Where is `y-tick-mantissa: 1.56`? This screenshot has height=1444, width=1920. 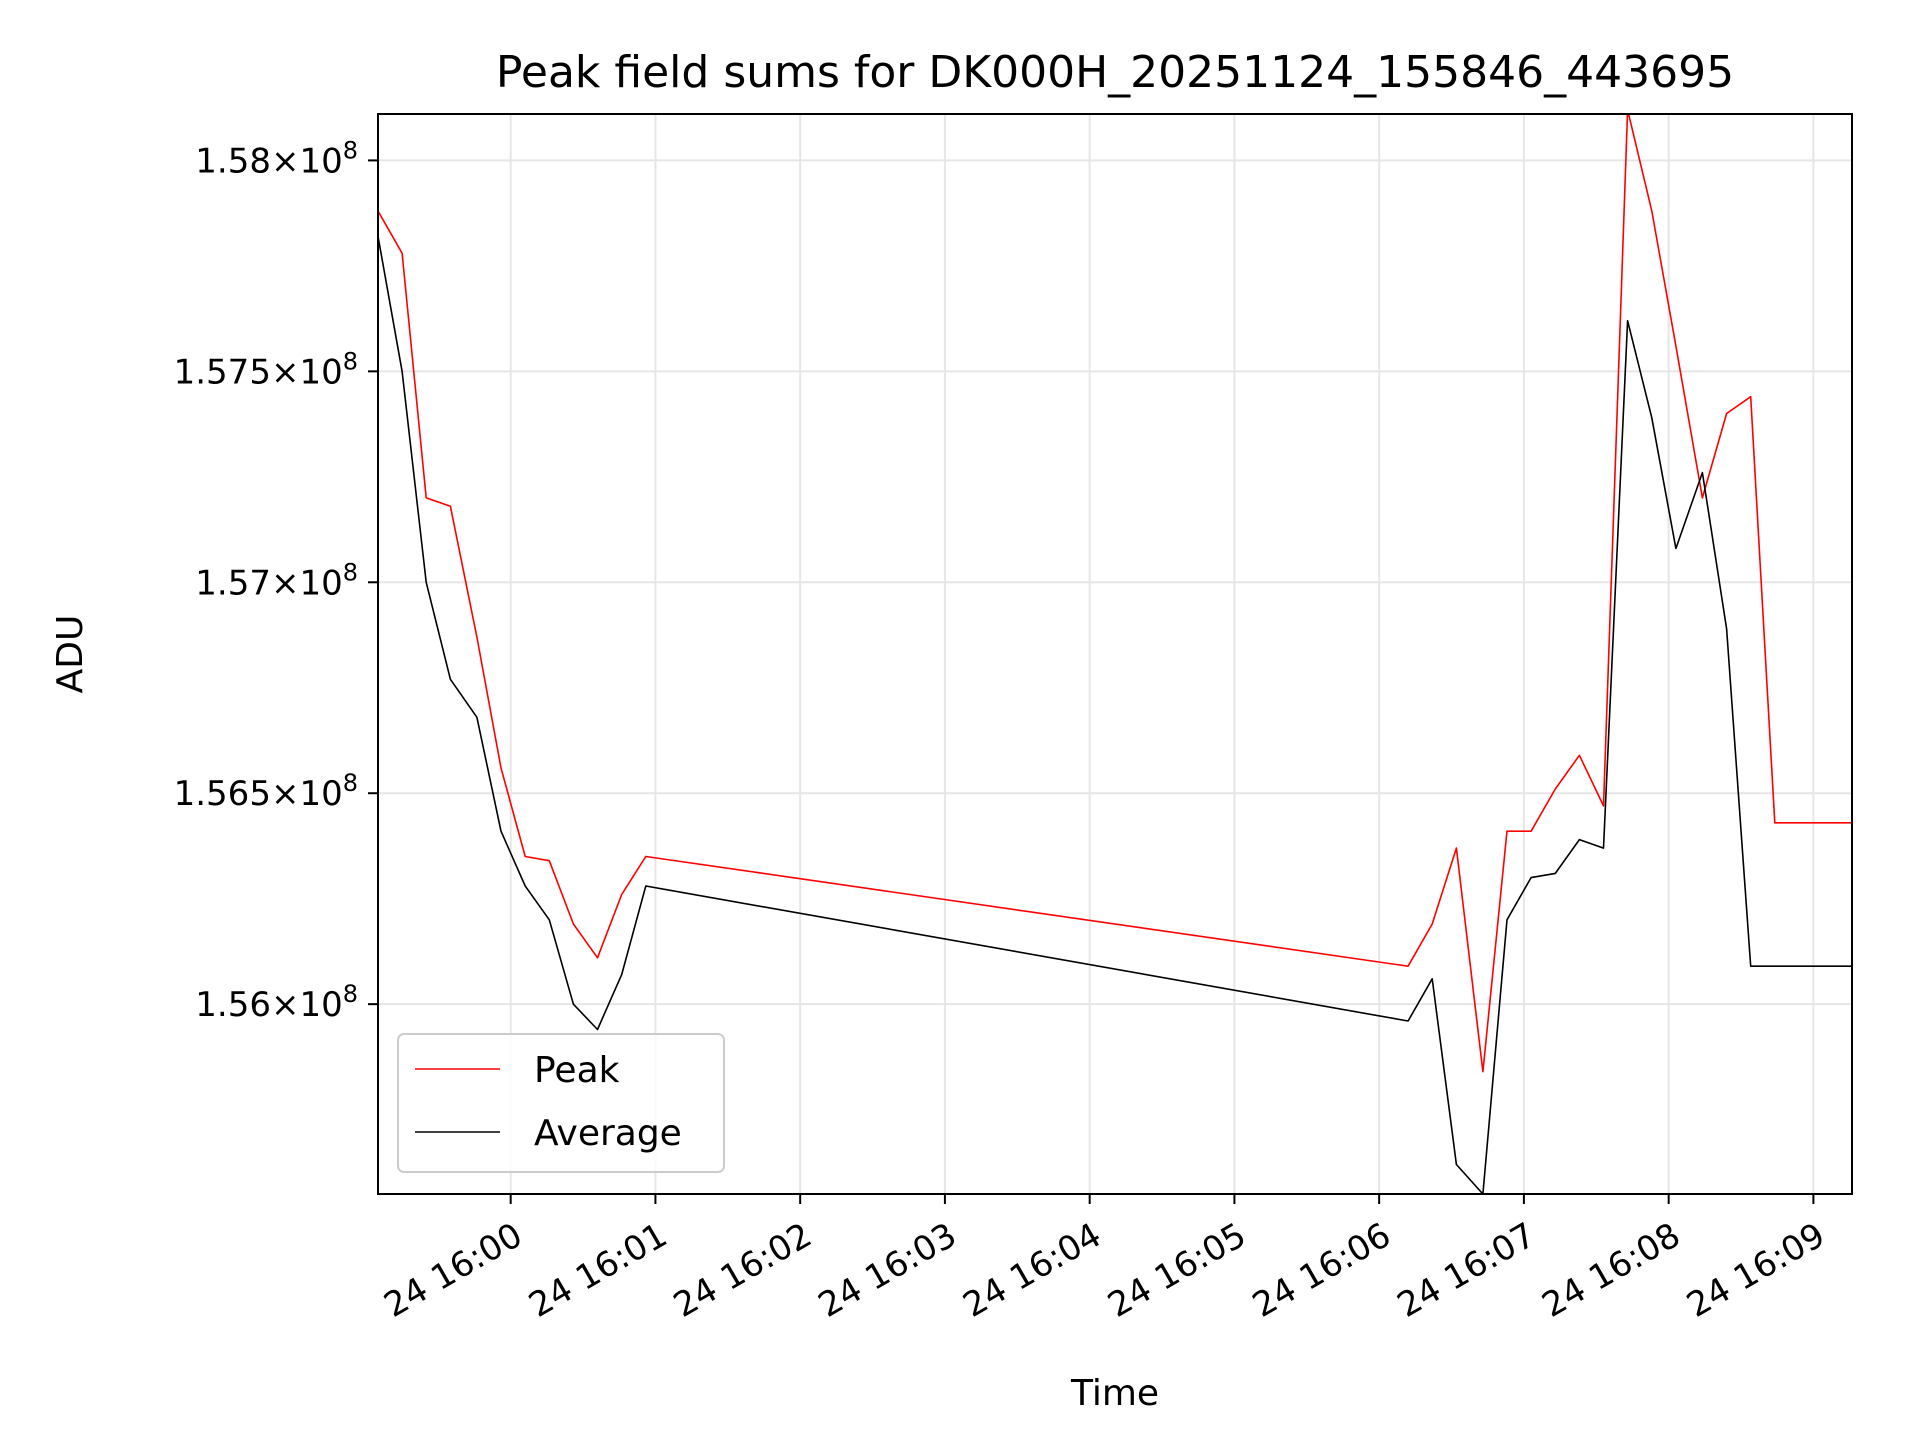
y-tick-mantissa: 1.56 is located at coordinates (233, 1005).